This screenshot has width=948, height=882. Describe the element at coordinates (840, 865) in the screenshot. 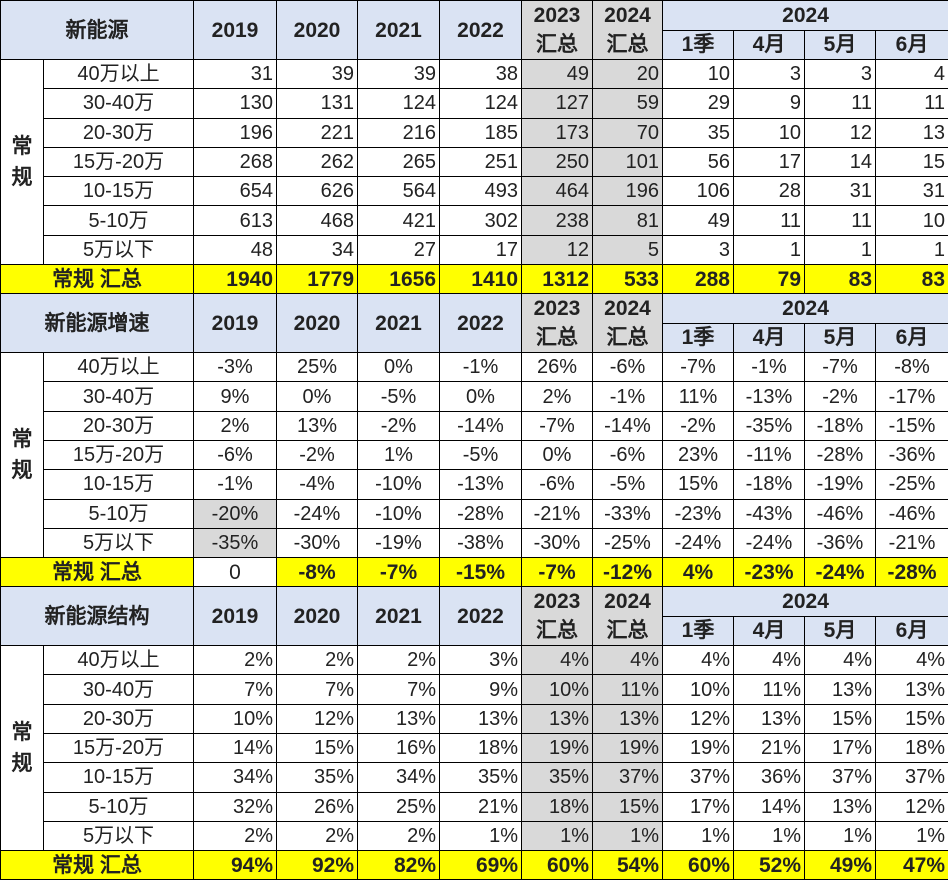

I see `total-cell: 49%` at that location.